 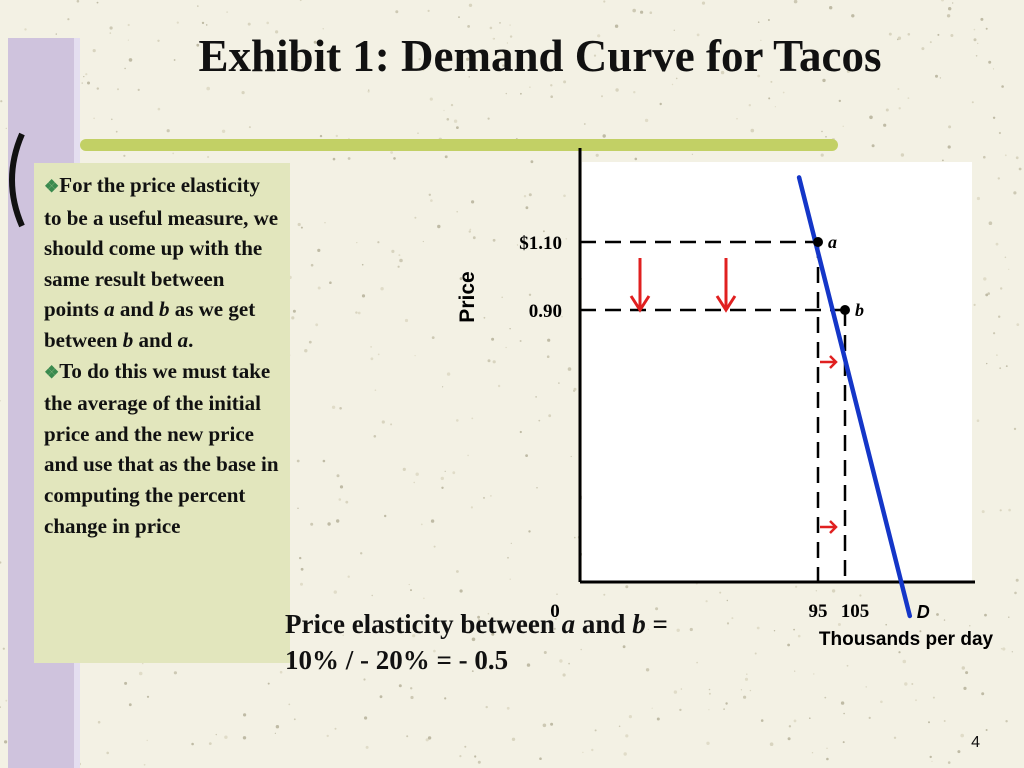 What do you see at coordinates (854, 397) in the screenshot?
I see `demand-curve-line` at bounding box center [854, 397].